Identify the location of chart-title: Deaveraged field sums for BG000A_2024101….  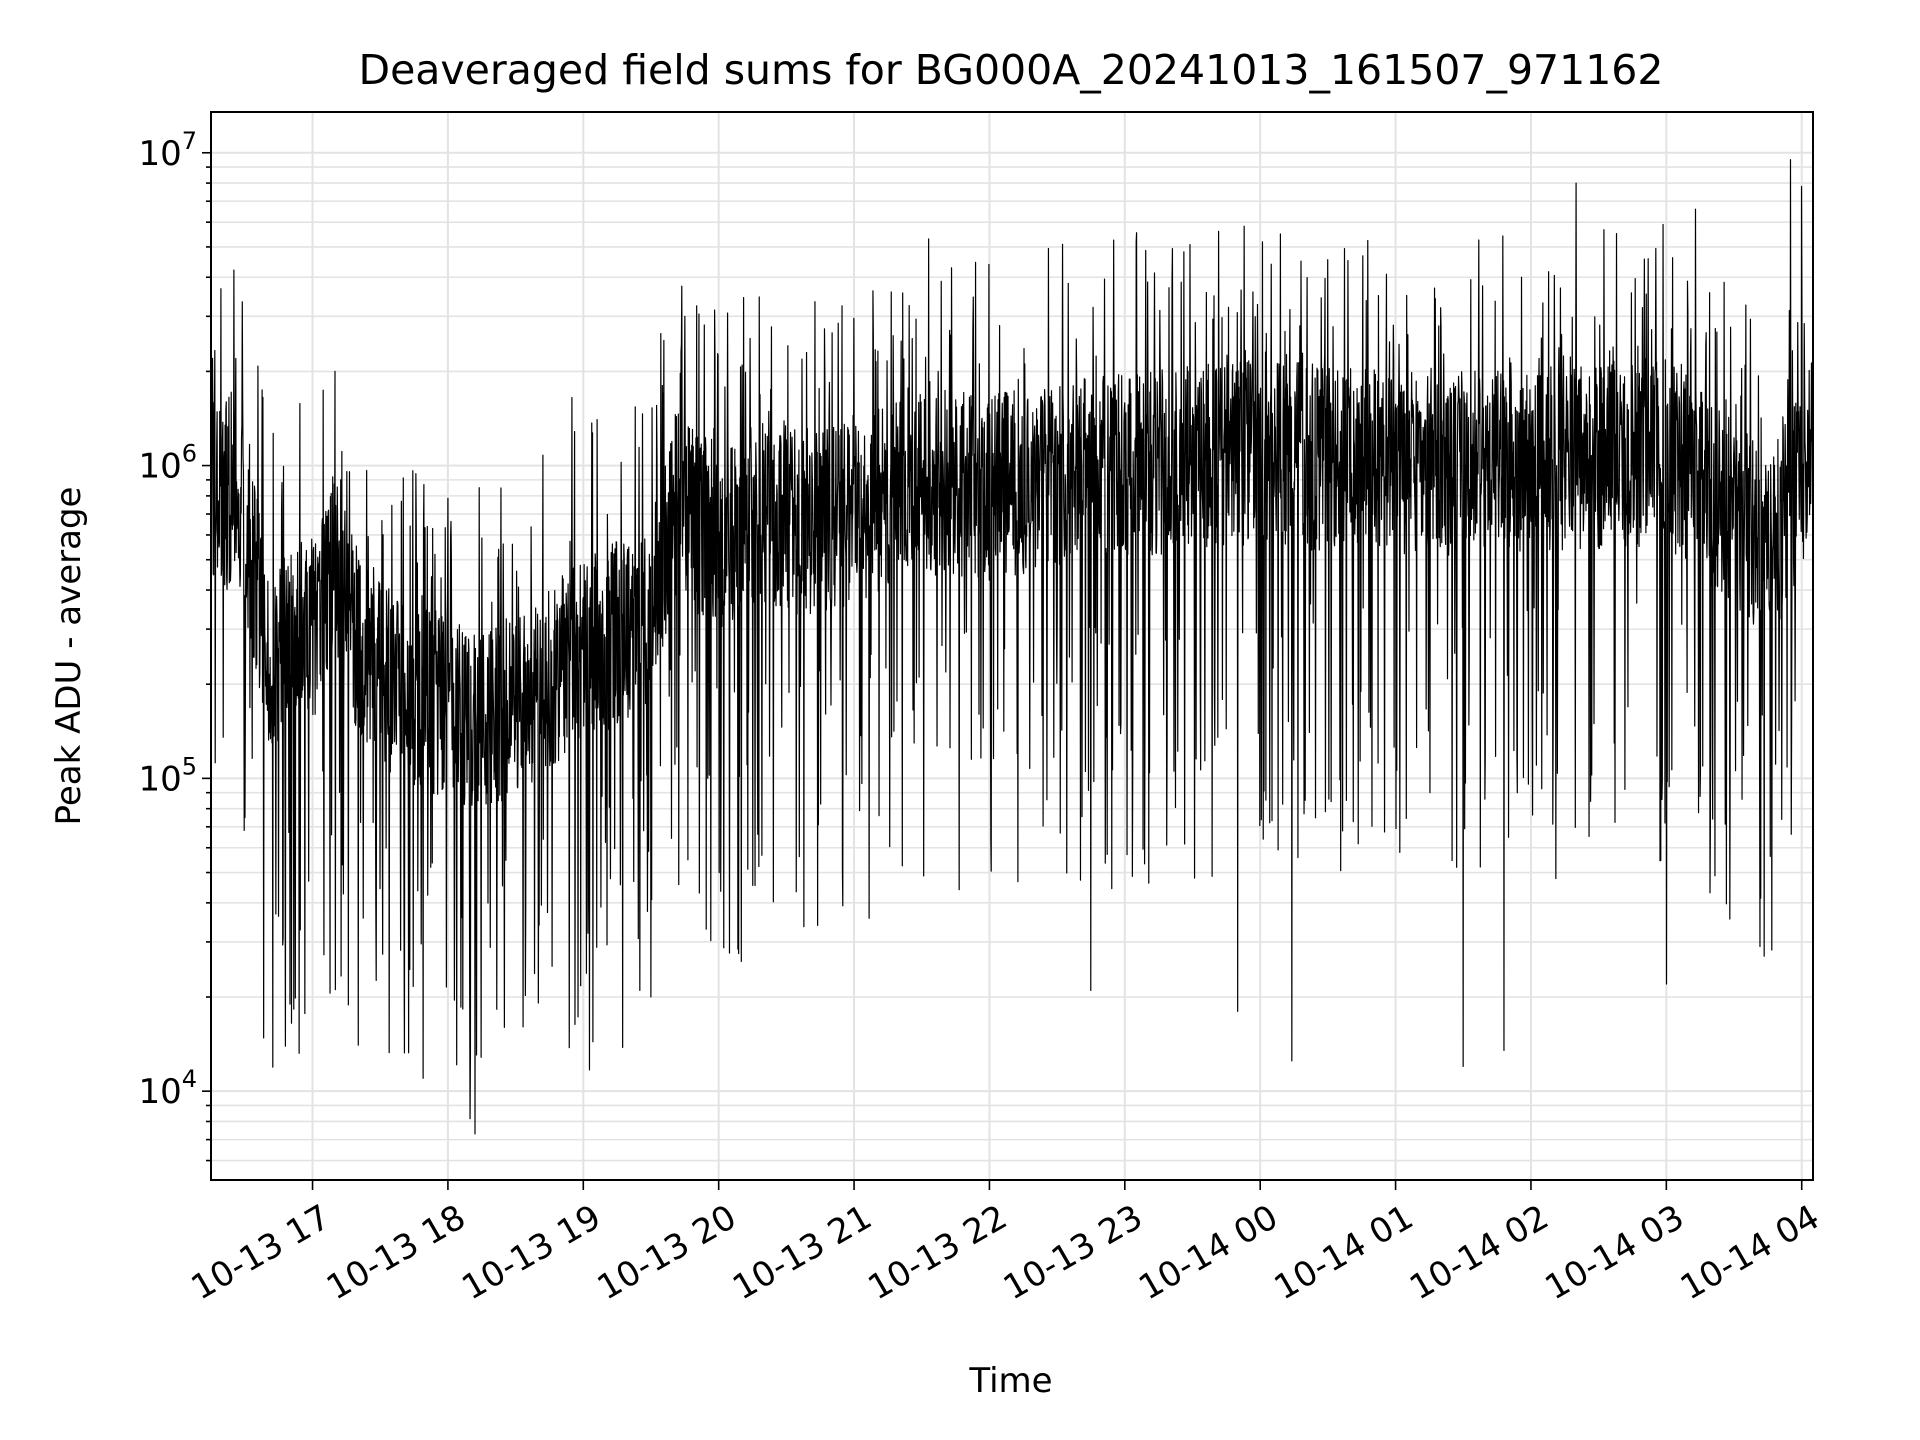
(1011, 70).